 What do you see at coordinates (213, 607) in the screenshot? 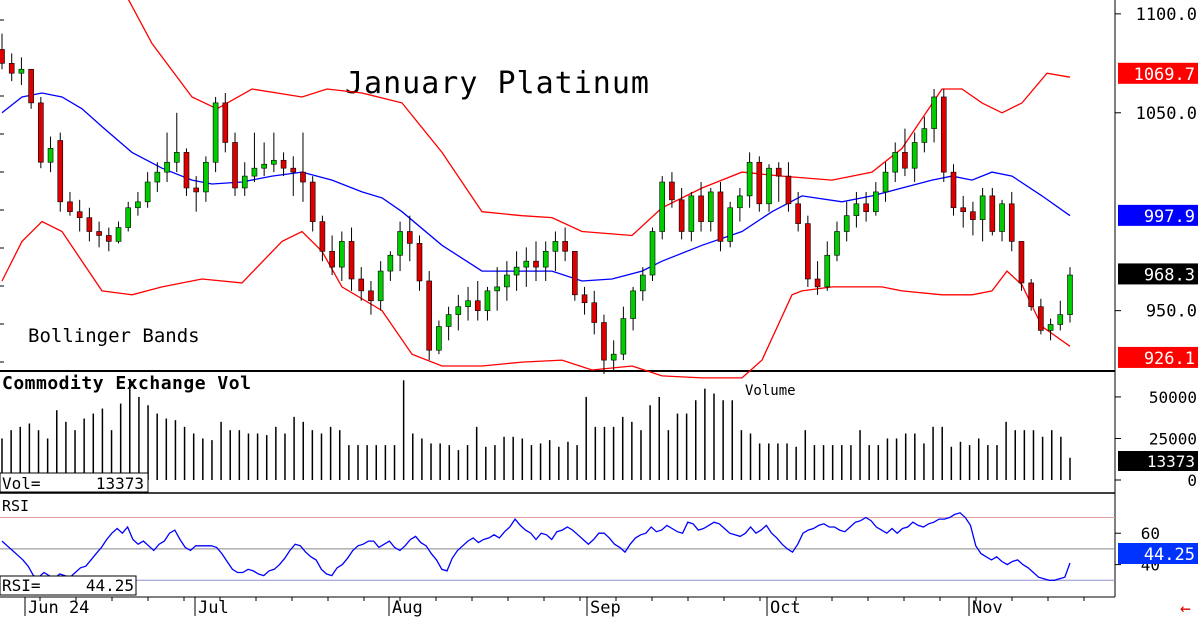
I see `month-label: Jul` at bounding box center [213, 607].